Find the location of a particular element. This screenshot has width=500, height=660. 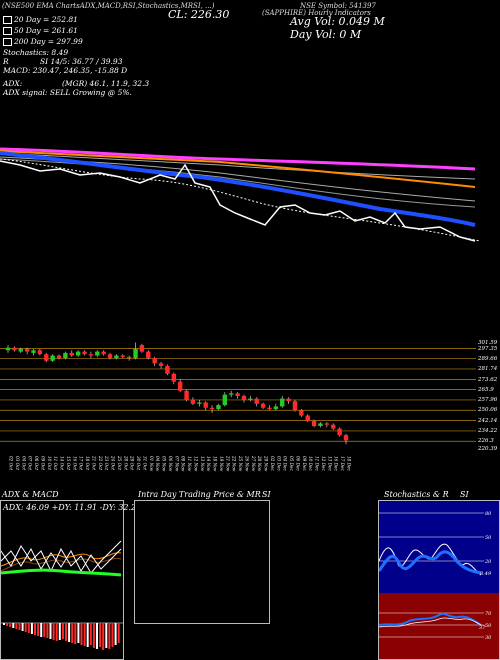

date-label: 16 Oct is located at coordinates (74, 463).